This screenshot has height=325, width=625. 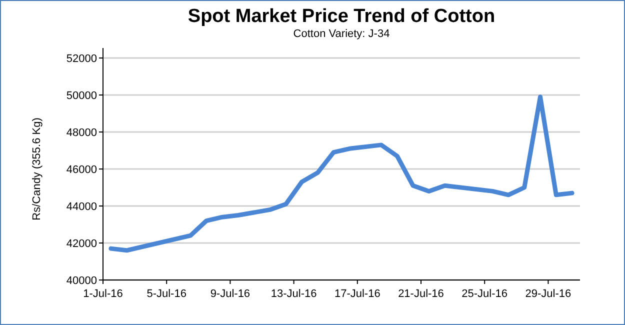 I want to click on x-tick-label: 29-Jul-16, so click(x=548, y=294).